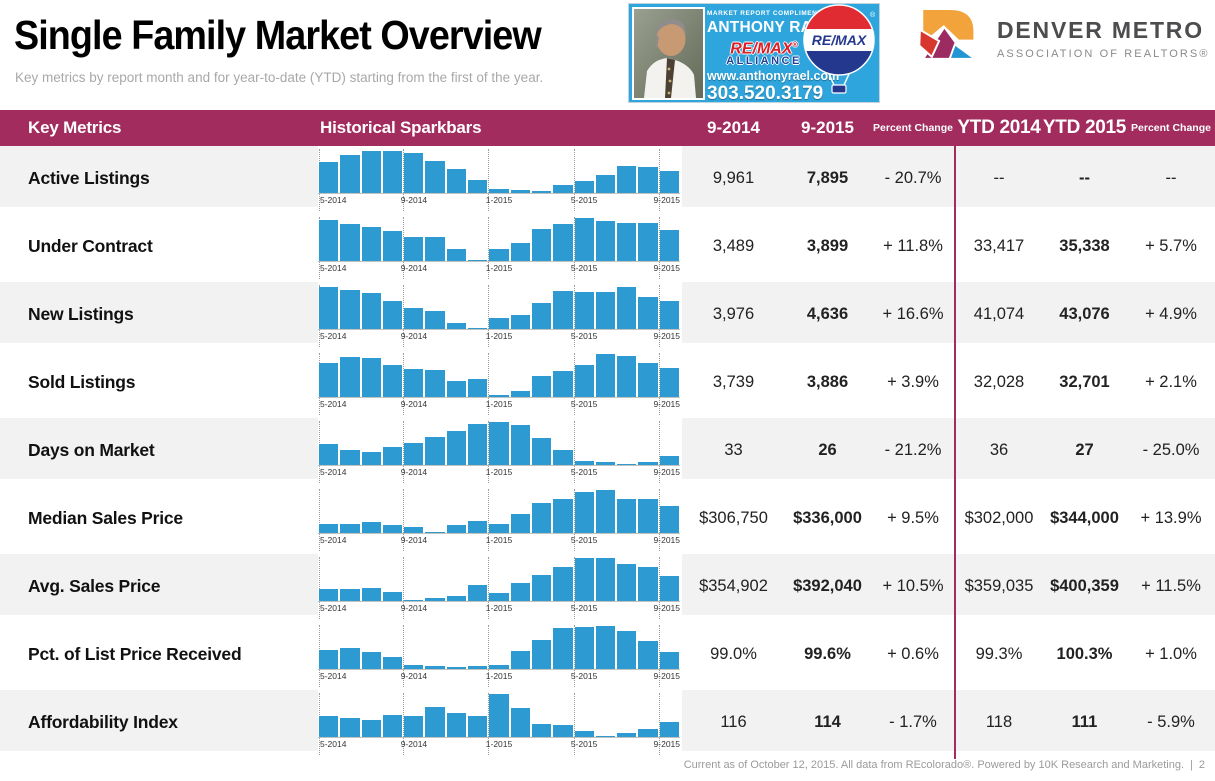  I want to click on value-month-2015: 7,895, so click(827, 178).